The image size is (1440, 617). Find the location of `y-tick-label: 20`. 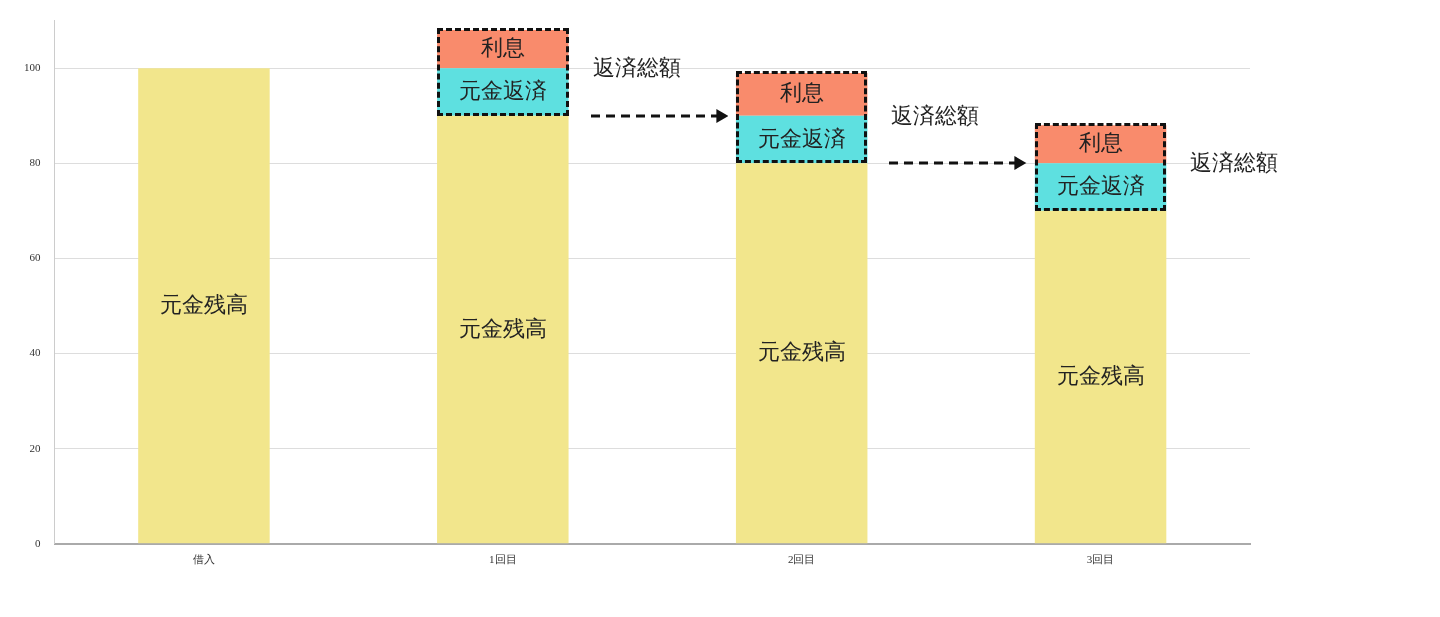

y-tick-label: 20 is located at coordinates (35, 447).